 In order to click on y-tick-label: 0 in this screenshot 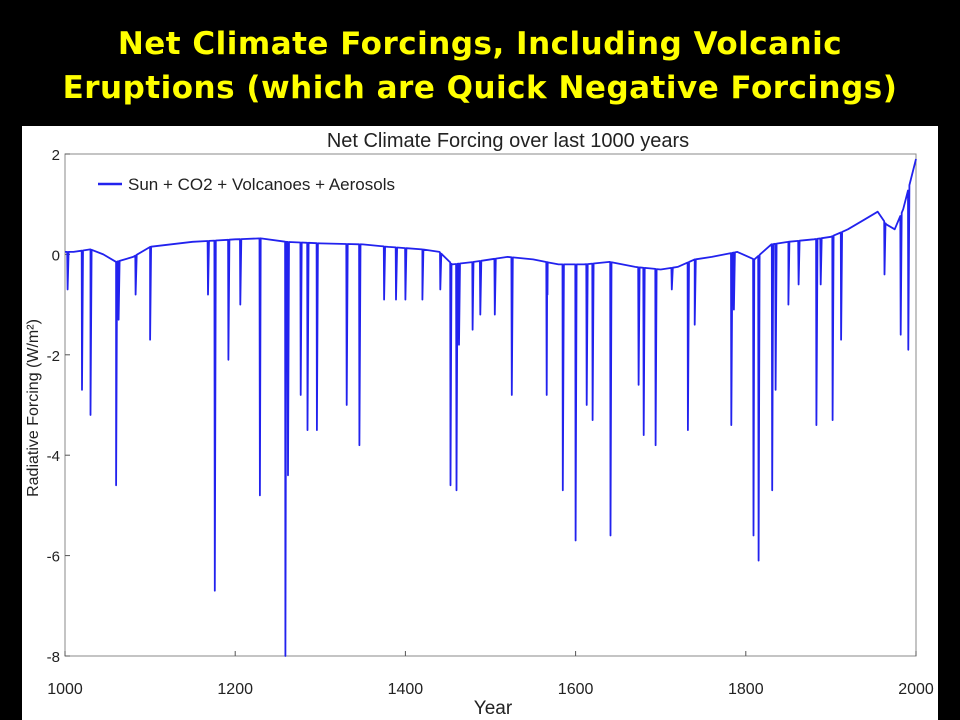, I will do `click(56, 255)`.